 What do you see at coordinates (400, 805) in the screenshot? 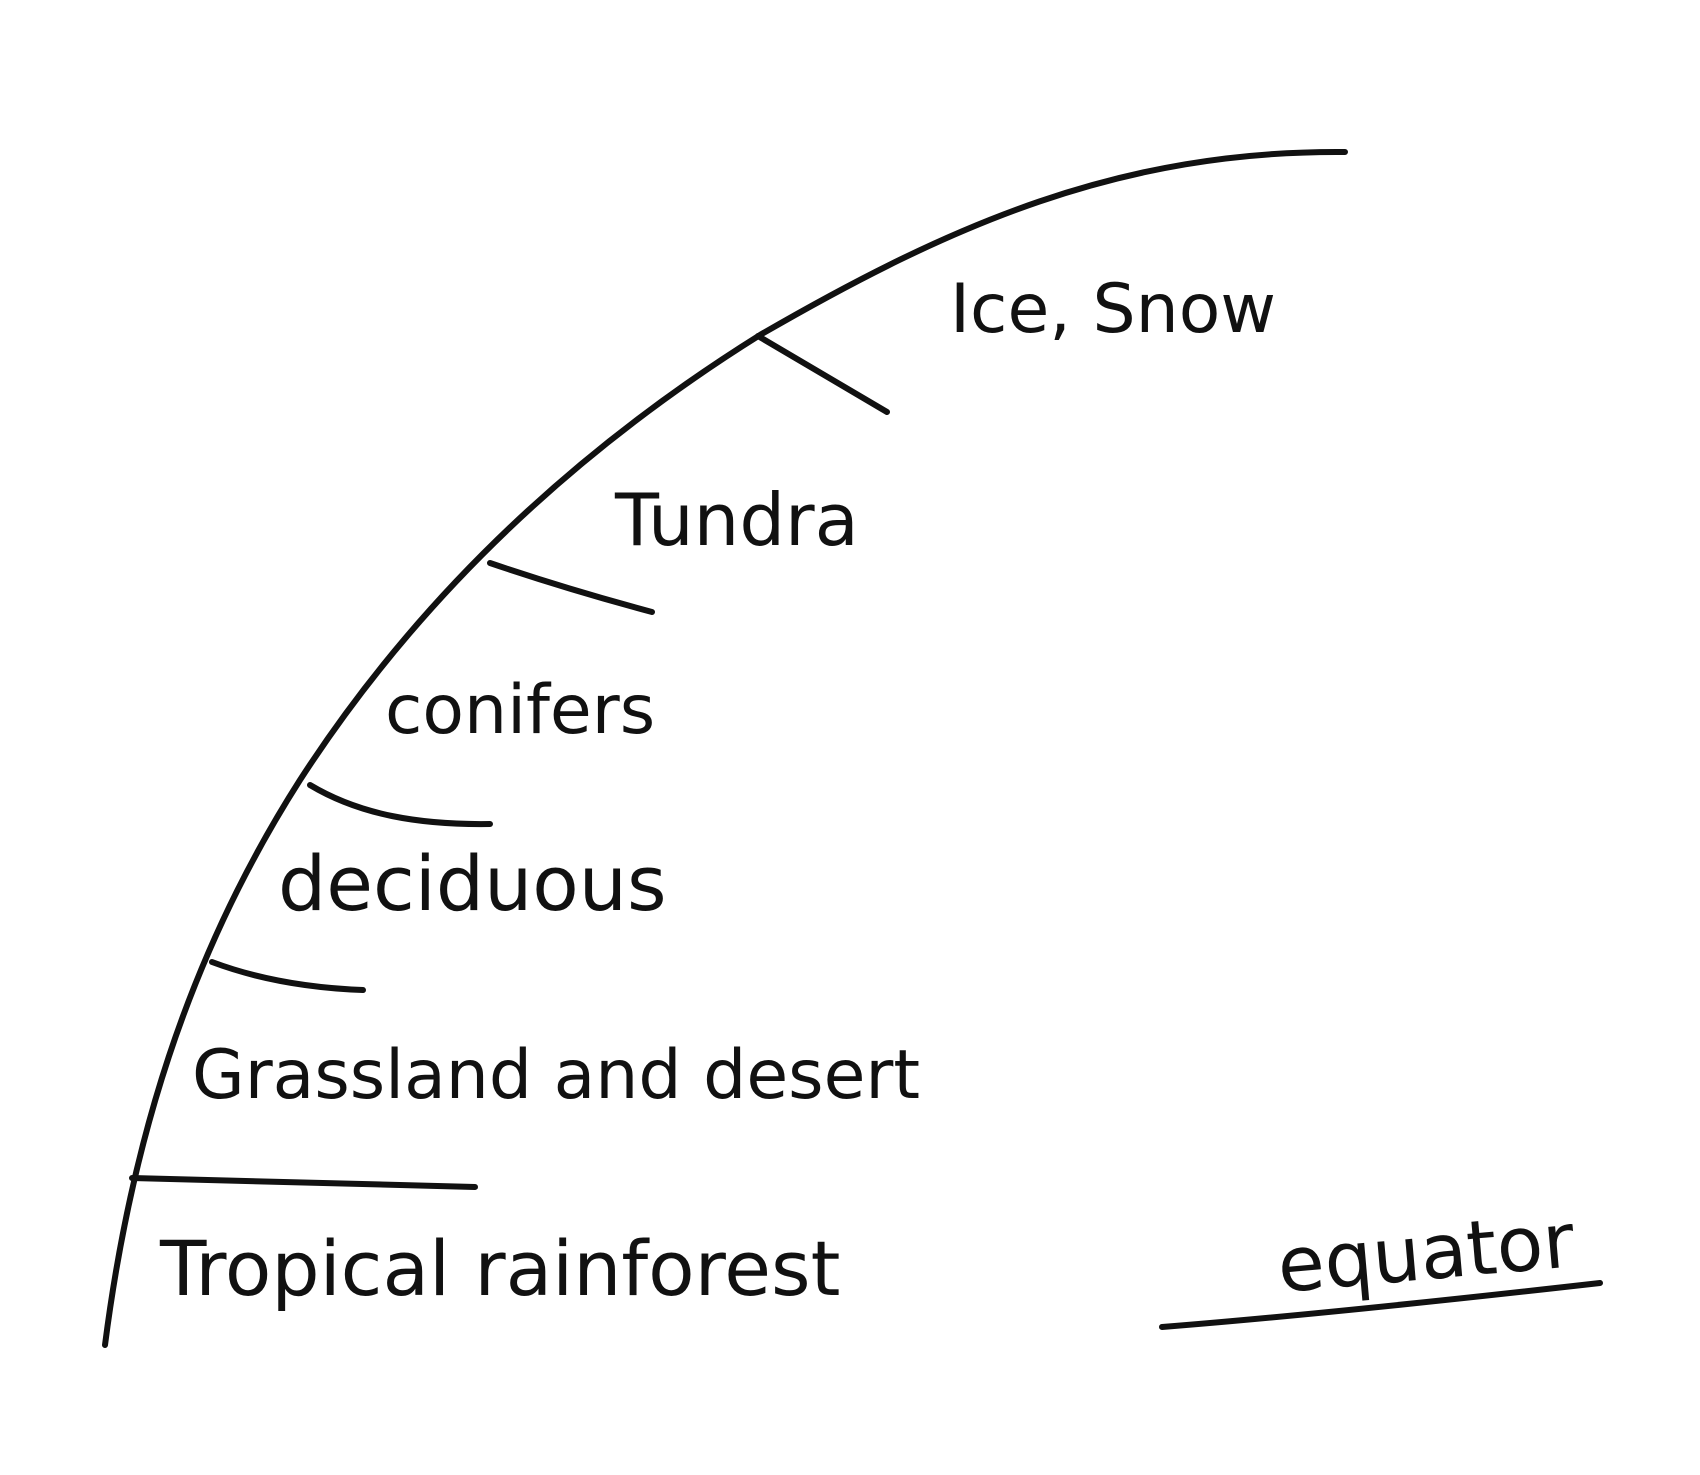
I see `boundary-conifers-deciduous` at bounding box center [400, 805].